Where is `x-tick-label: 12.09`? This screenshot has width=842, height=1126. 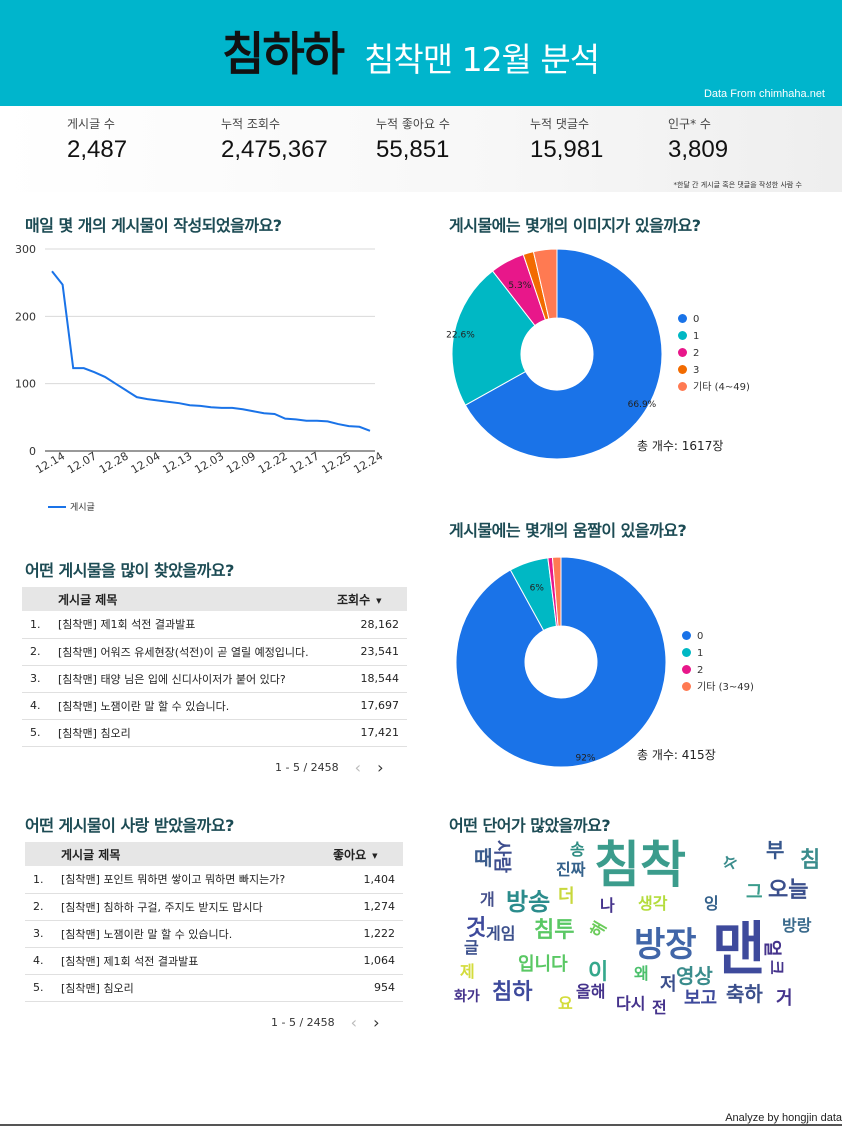 x-tick-label: 12.09 is located at coordinates (241, 462).